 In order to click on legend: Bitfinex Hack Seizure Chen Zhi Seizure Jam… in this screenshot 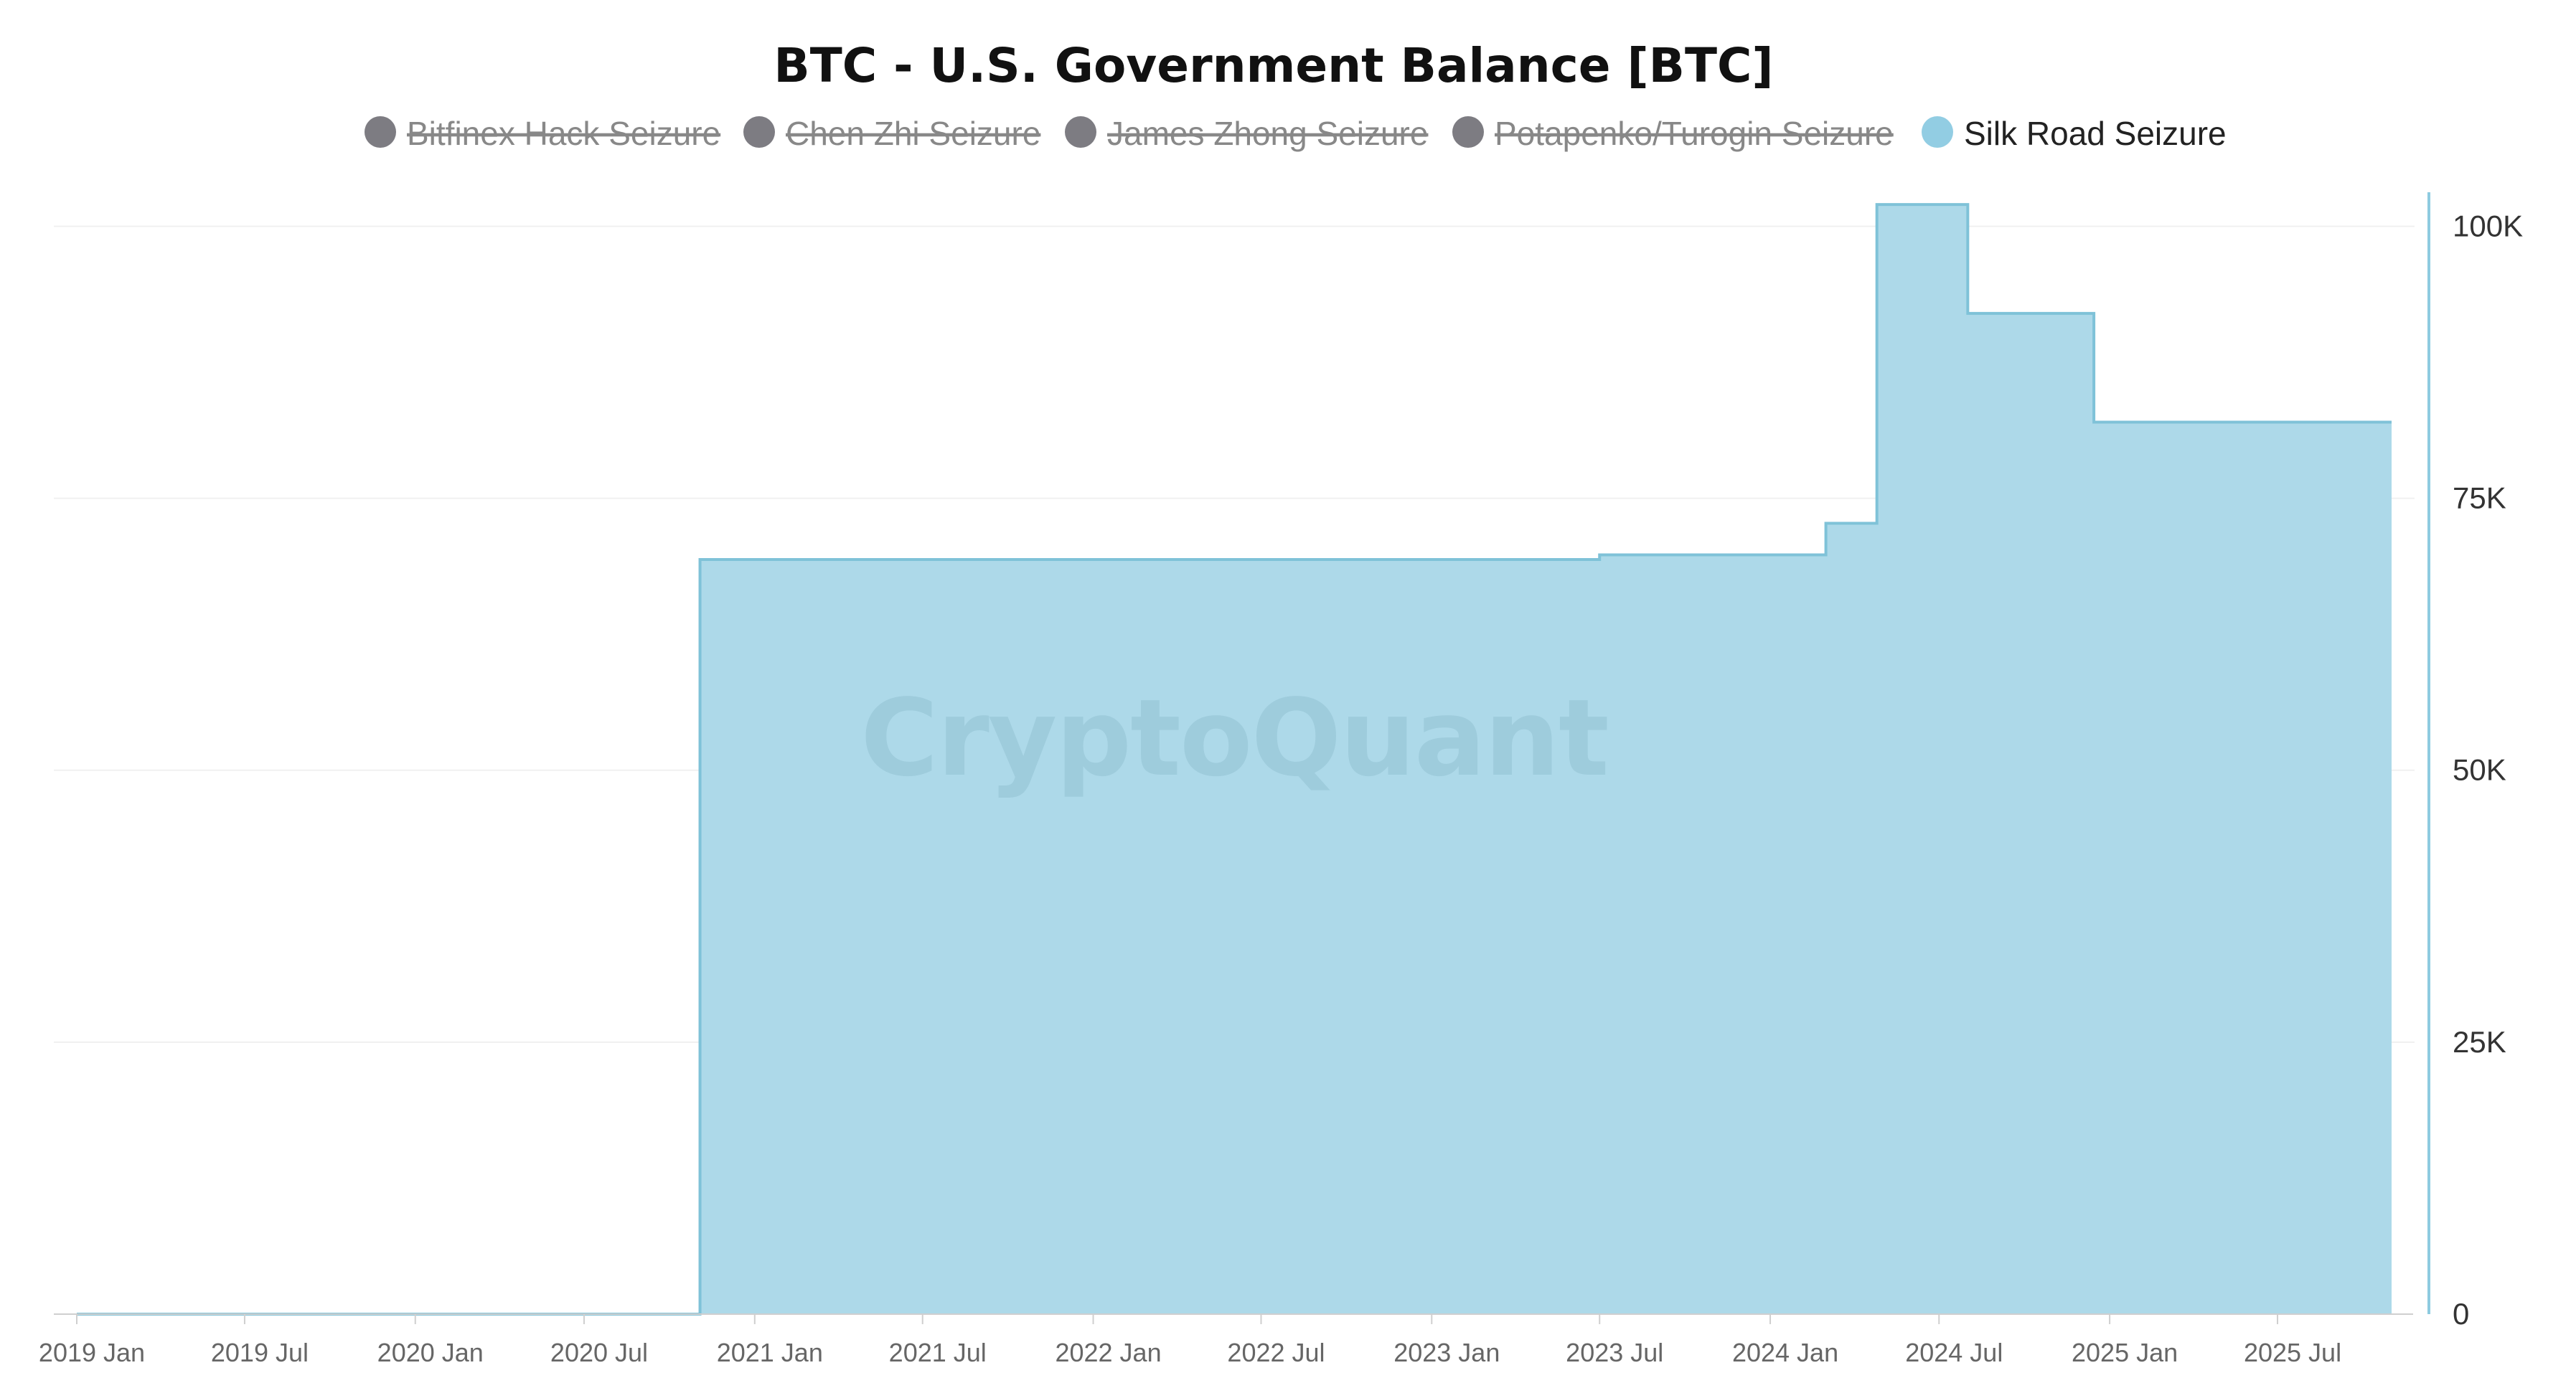, I will do `click(1296, 133)`.